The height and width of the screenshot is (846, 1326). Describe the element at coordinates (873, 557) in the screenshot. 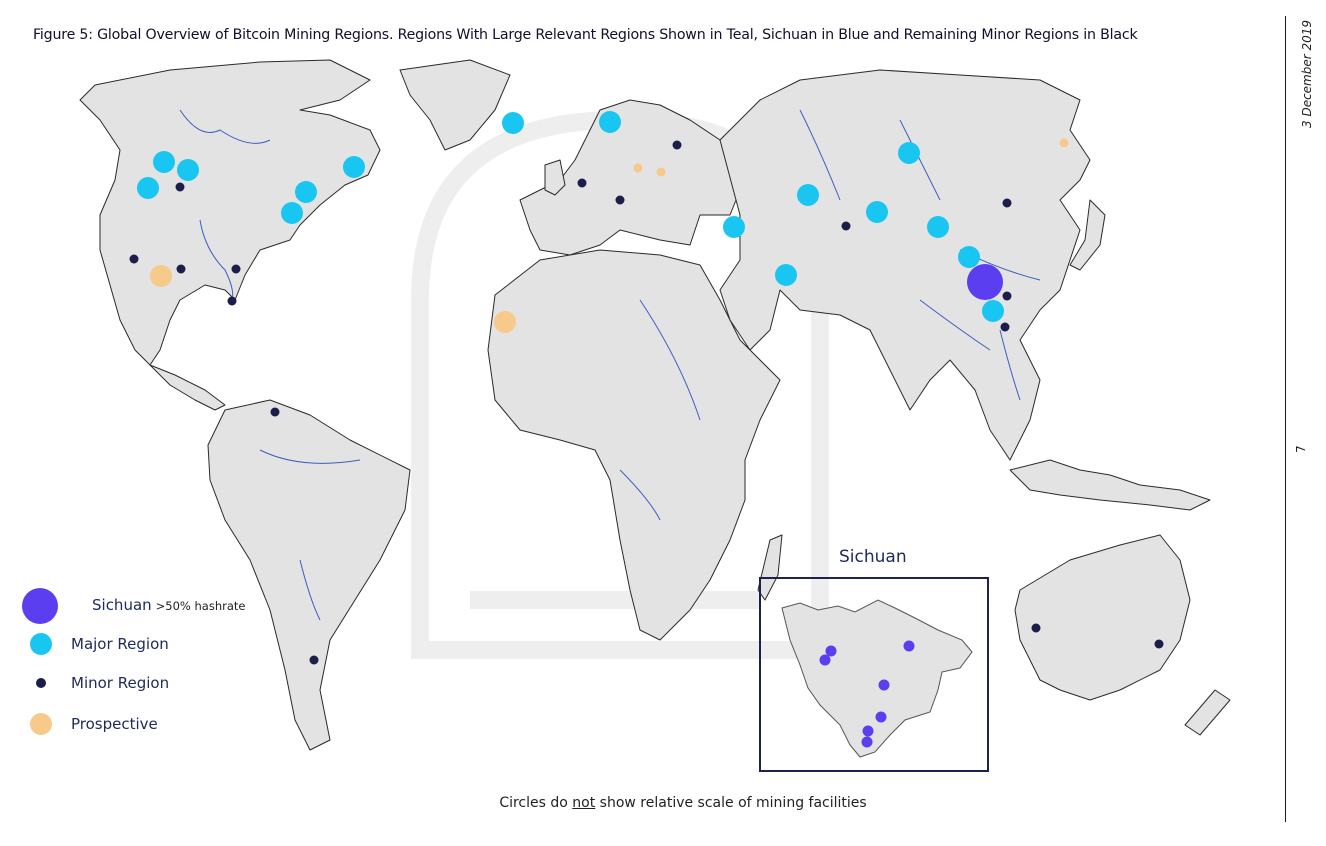

I see `inset-title: Sichuan` at that location.